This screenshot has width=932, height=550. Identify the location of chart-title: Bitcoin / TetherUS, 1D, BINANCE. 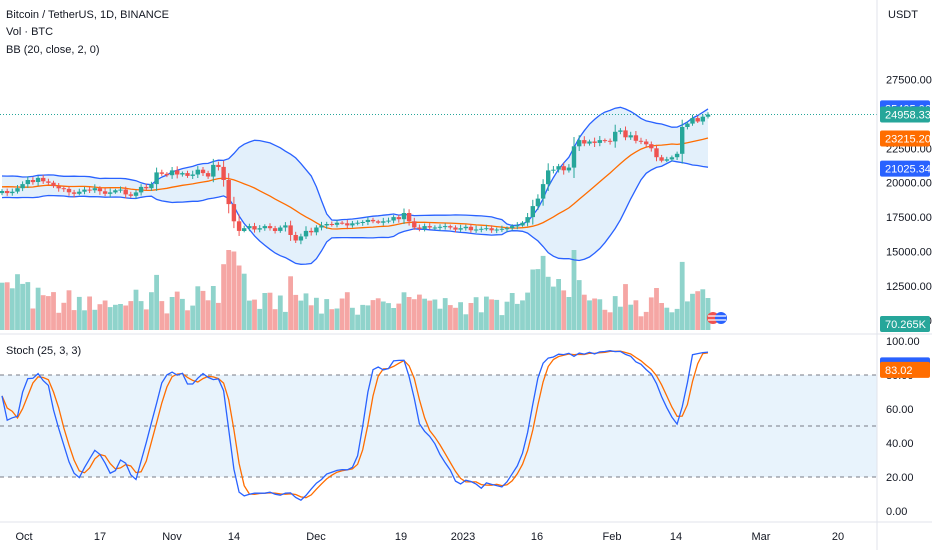
(88, 15).